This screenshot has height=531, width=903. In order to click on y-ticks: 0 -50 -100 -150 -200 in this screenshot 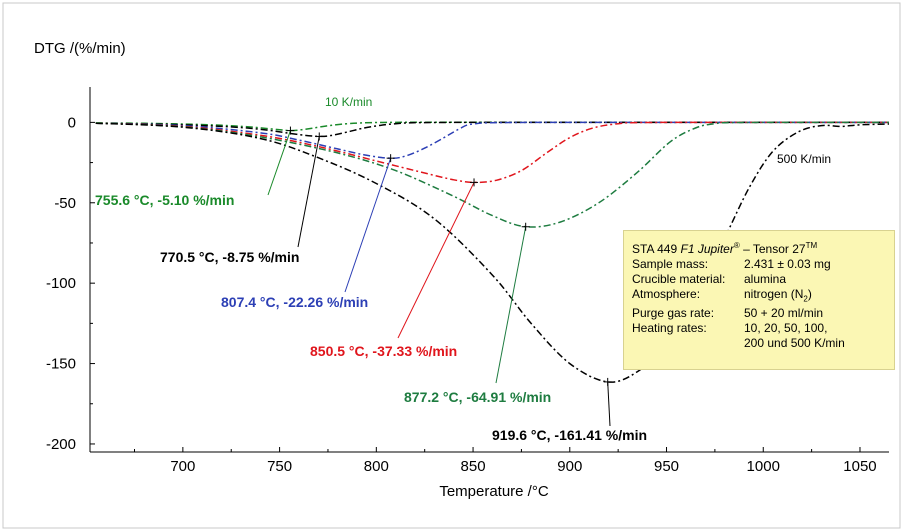, I will do `click(70, 283)`.